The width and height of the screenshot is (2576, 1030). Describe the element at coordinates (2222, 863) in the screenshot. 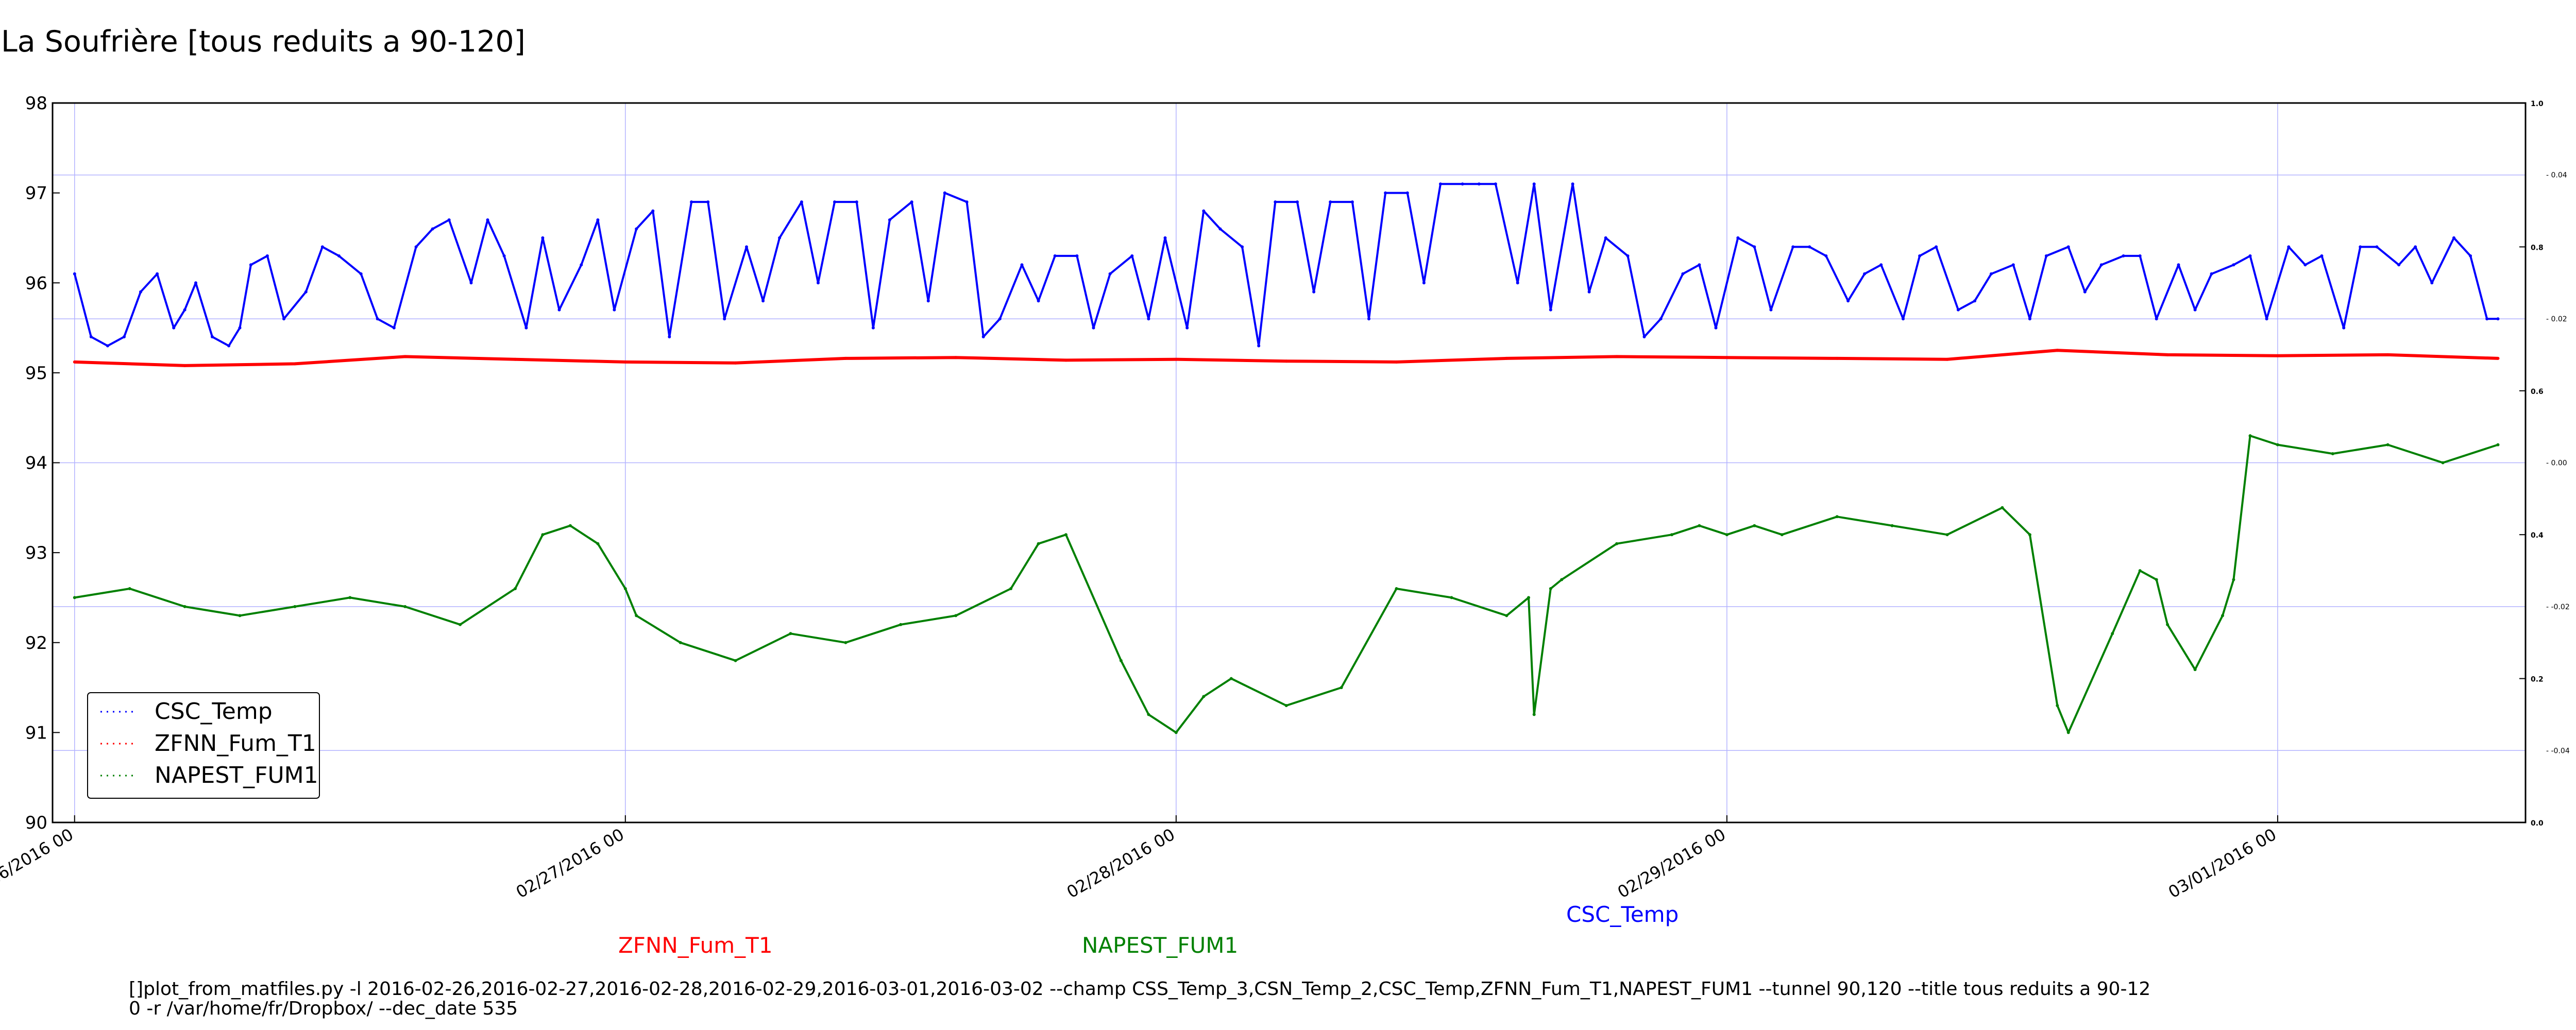

I see `x-tick-label: 03/01/2016 00` at that location.